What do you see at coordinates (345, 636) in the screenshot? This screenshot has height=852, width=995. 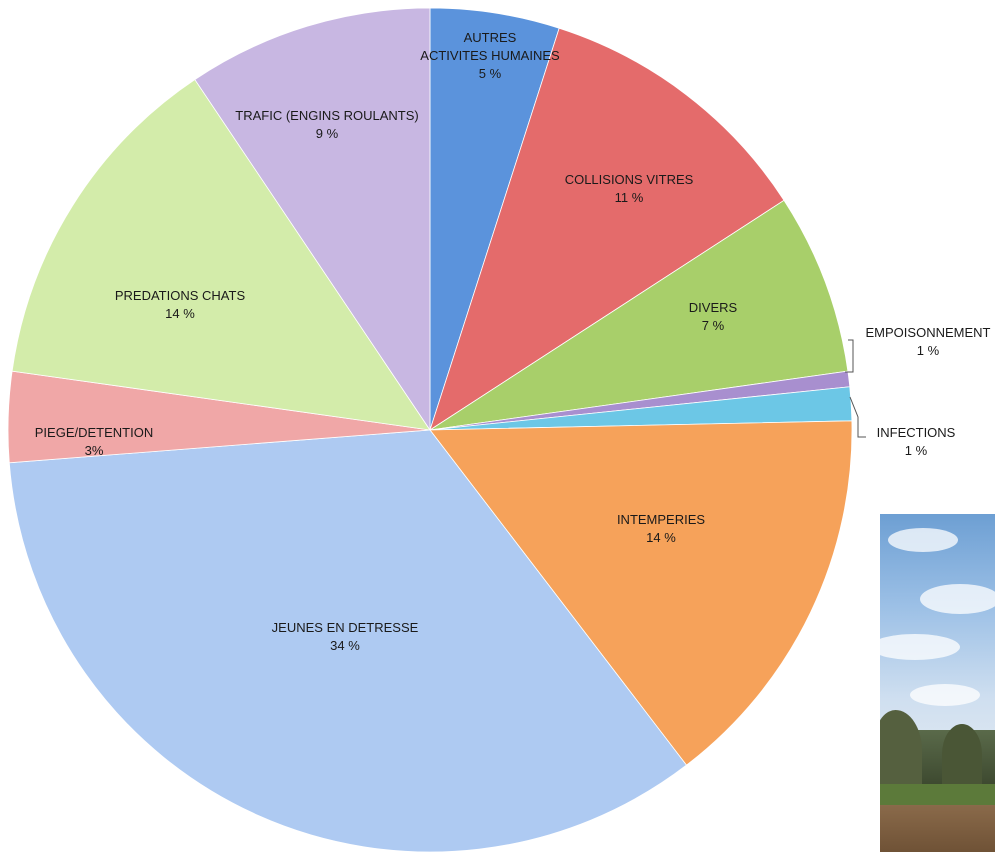 I see `label-jeunes-en-detresse: JEUNES EN DETRESSE 34 %` at bounding box center [345, 636].